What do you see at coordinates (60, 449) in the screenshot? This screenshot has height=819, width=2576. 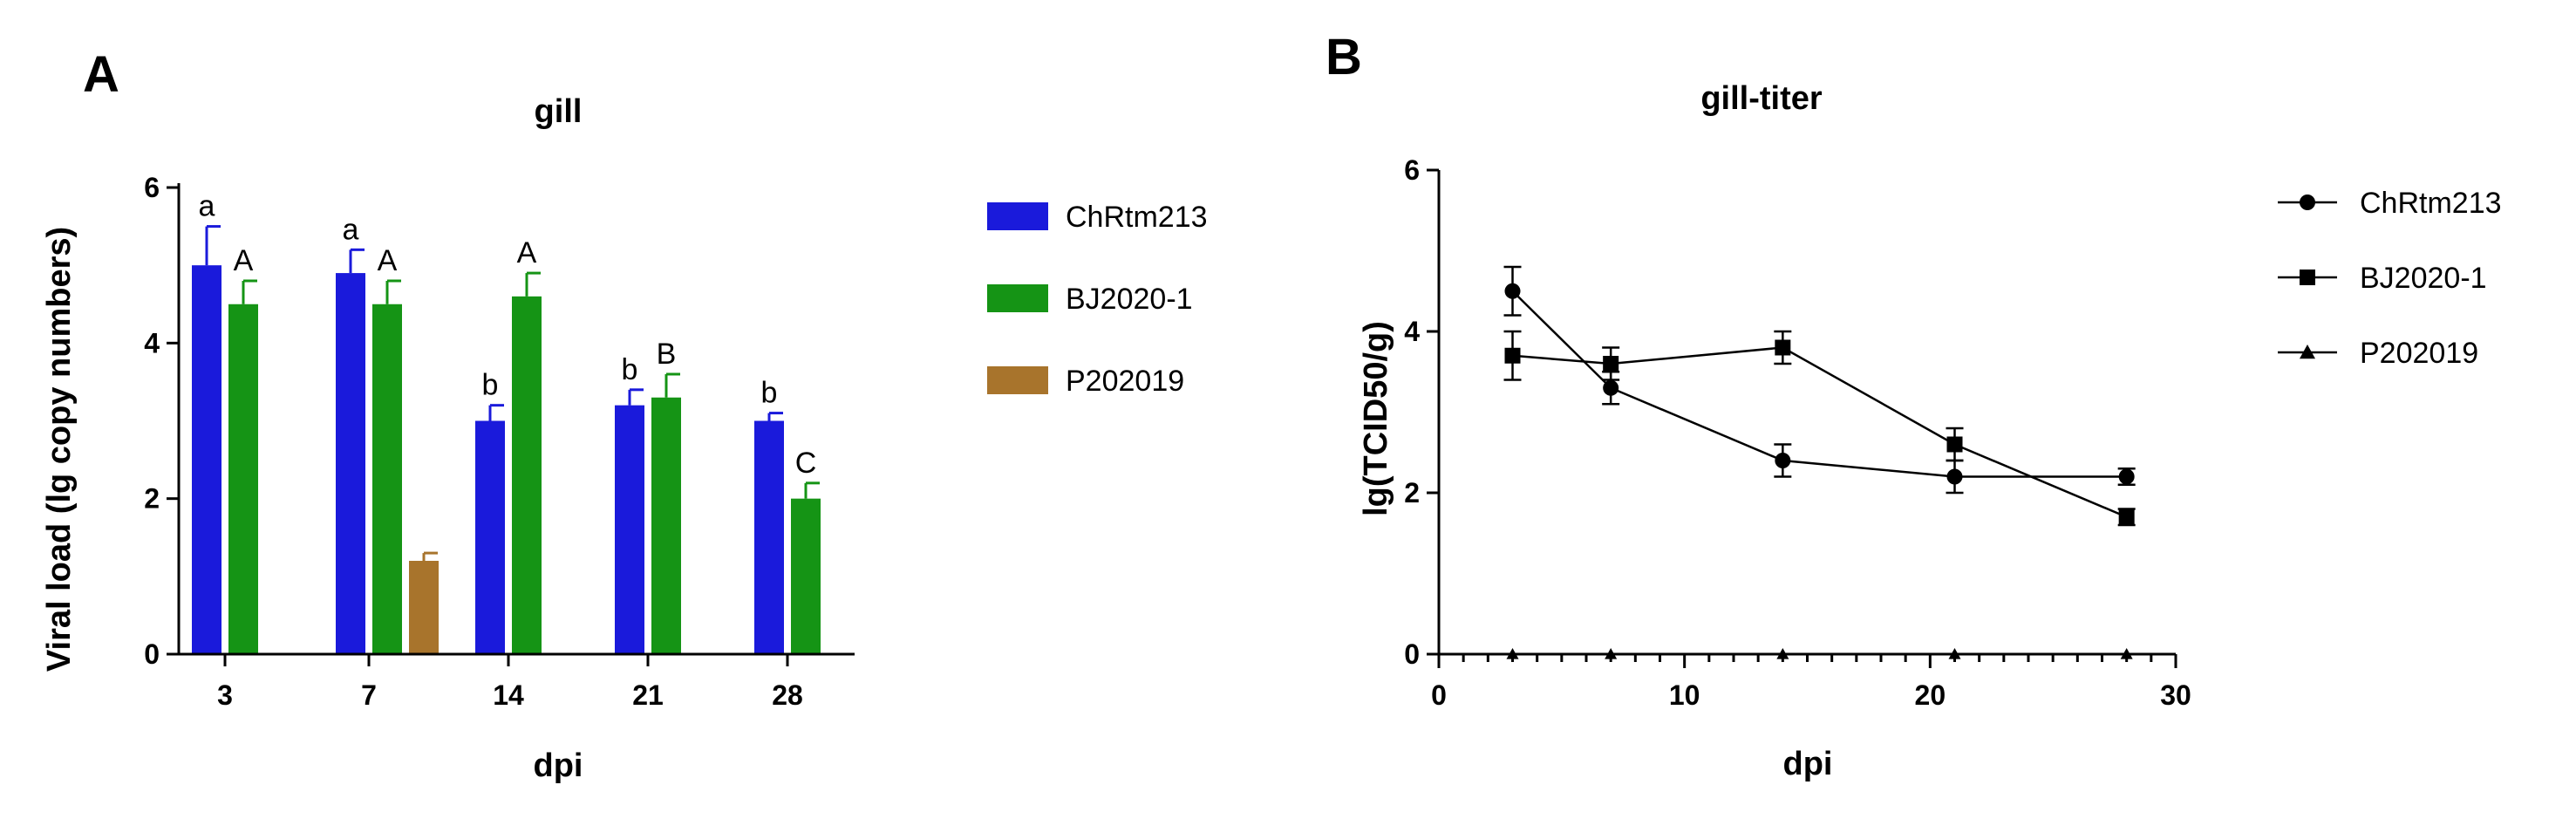 I see `panel-a-y-axis-label: Viral load (lg copy numbers)` at bounding box center [60, 449].